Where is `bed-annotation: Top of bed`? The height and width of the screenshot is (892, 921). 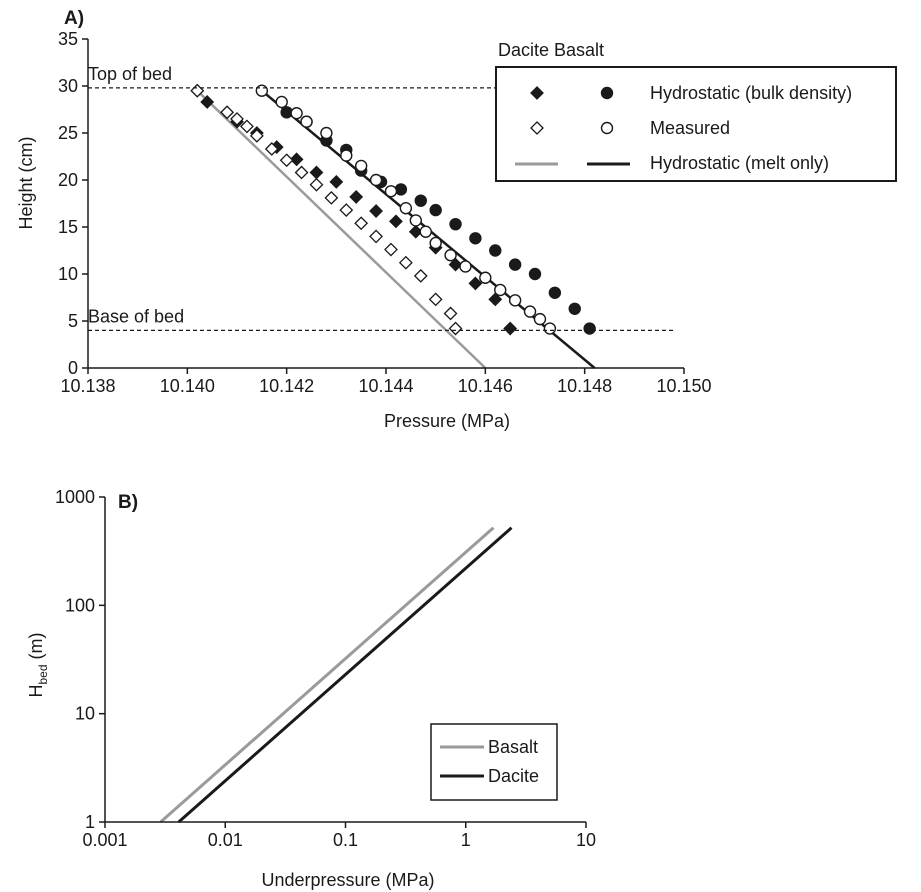
bed-annotation: Top of bed is located at coordinates (130, 74).